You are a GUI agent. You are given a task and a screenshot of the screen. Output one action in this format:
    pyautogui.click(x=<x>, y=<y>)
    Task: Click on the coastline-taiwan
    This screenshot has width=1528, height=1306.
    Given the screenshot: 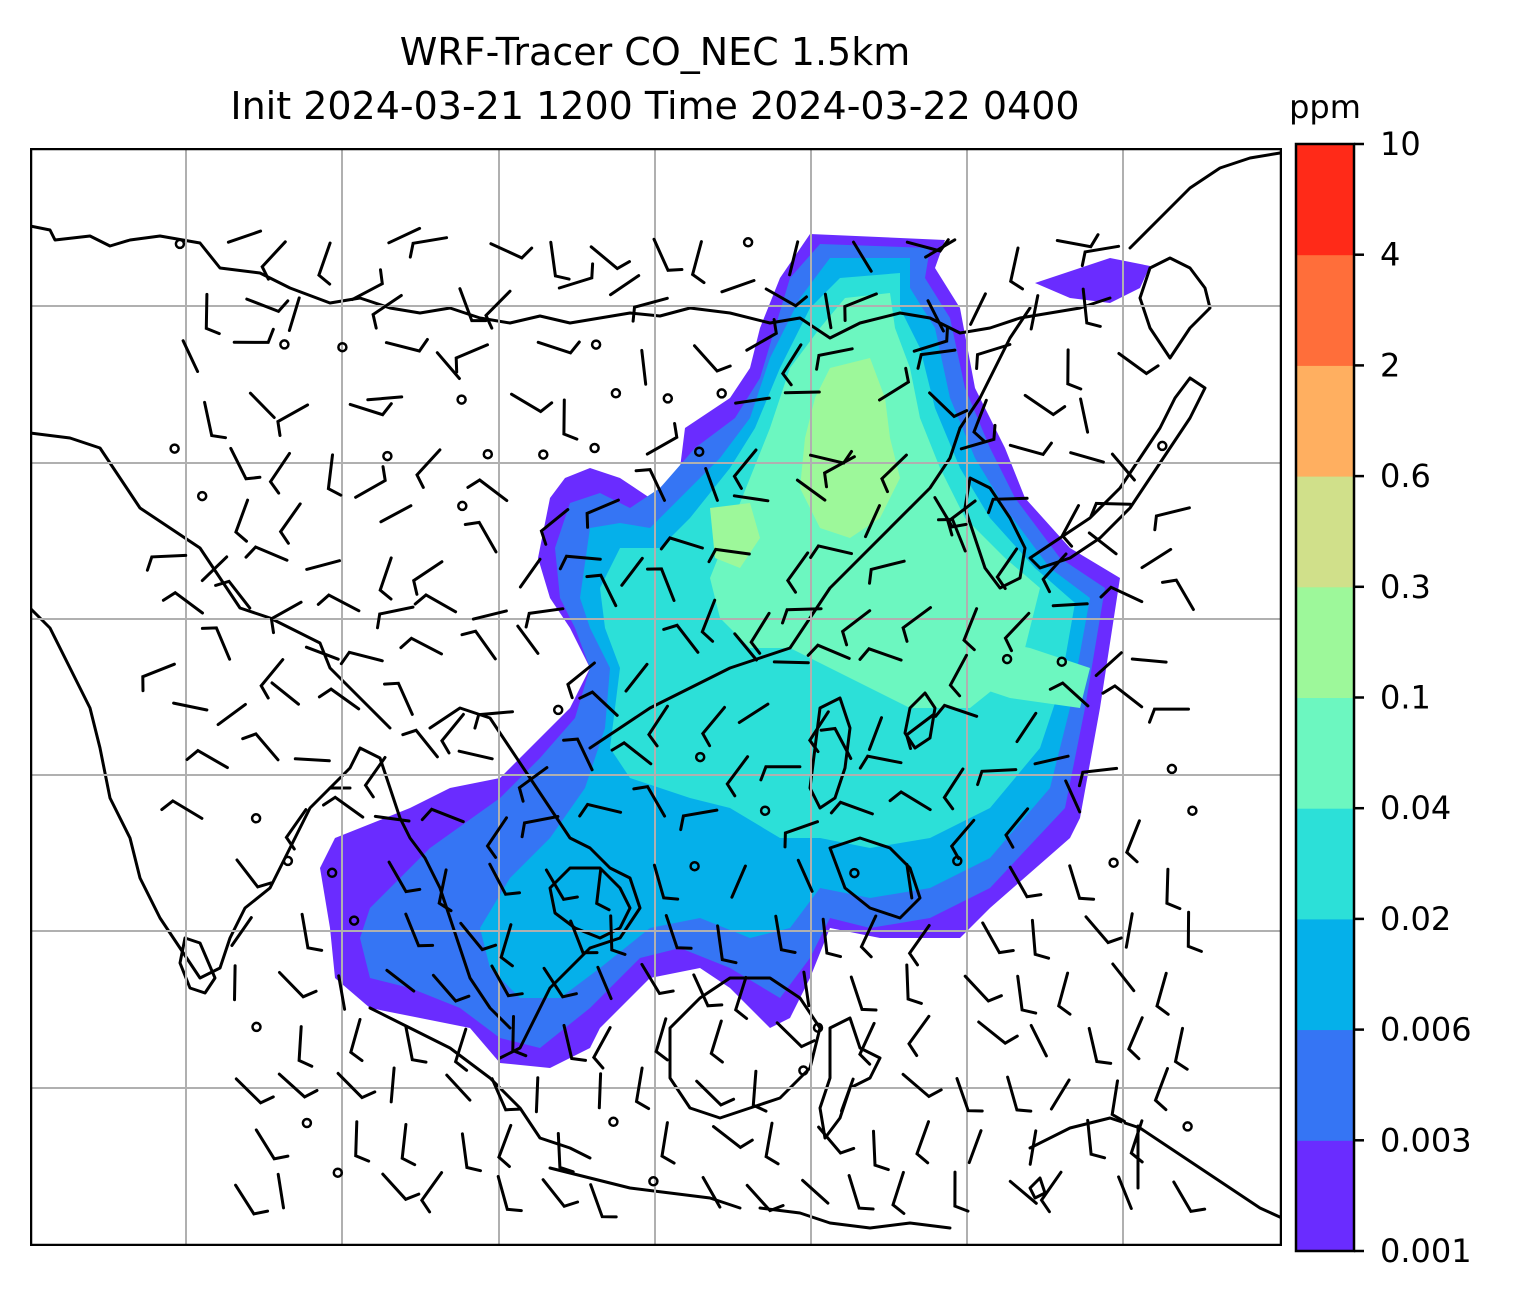 What is the action you would take?
    pyautogui.click(x=920, y=720)
    